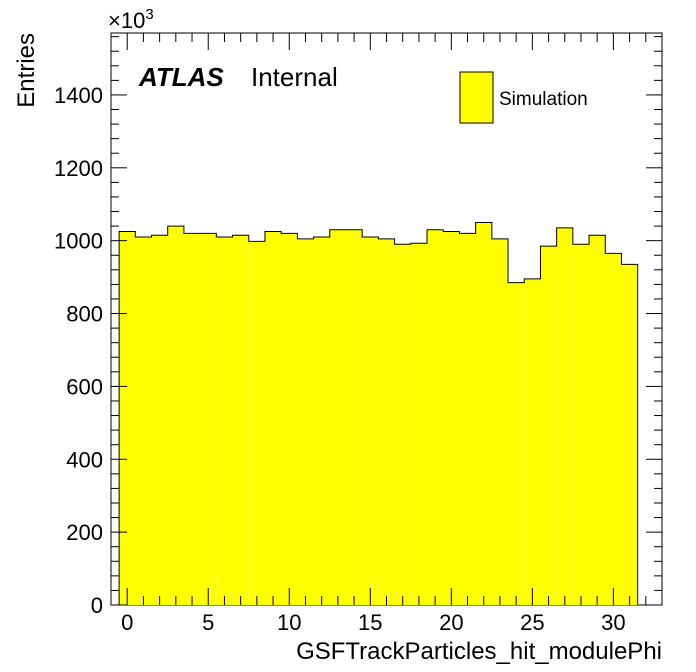 This screenshot has width=696, height=672. I want to click on x-tick-label: 20, so click(451, 622).